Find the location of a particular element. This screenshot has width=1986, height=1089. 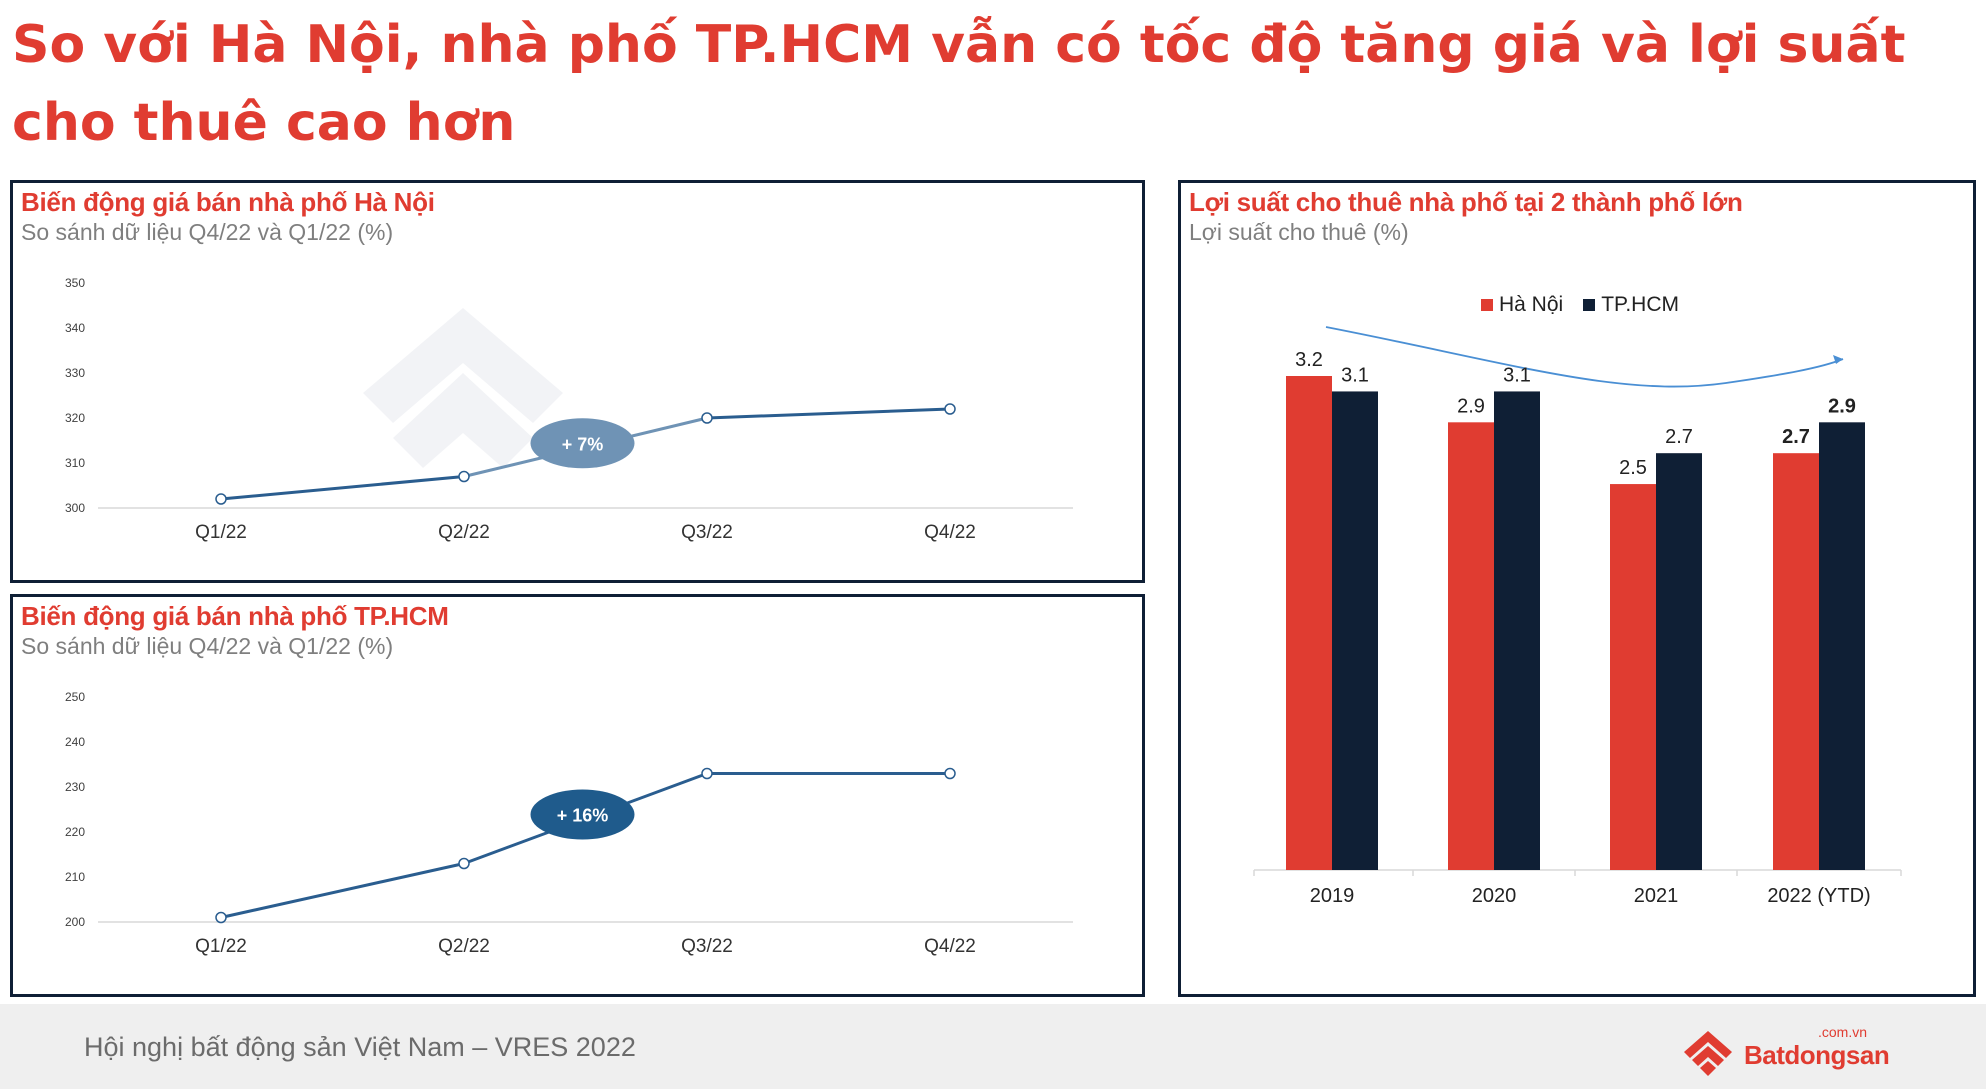

hanoi-panel-title: Biến động giá bán nhà phố Hà Nội is located at coordinates (228, 202).